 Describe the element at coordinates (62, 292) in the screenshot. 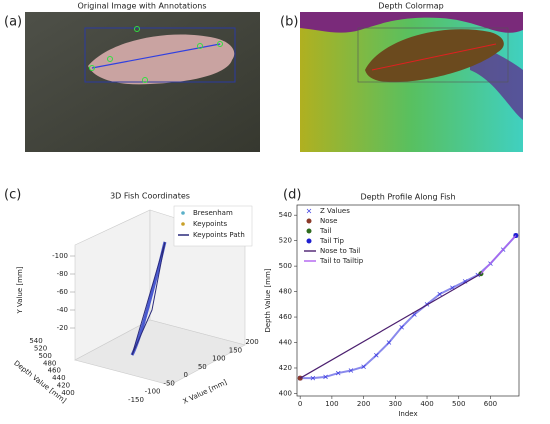

I see `y-tick-label: -60` at that location.